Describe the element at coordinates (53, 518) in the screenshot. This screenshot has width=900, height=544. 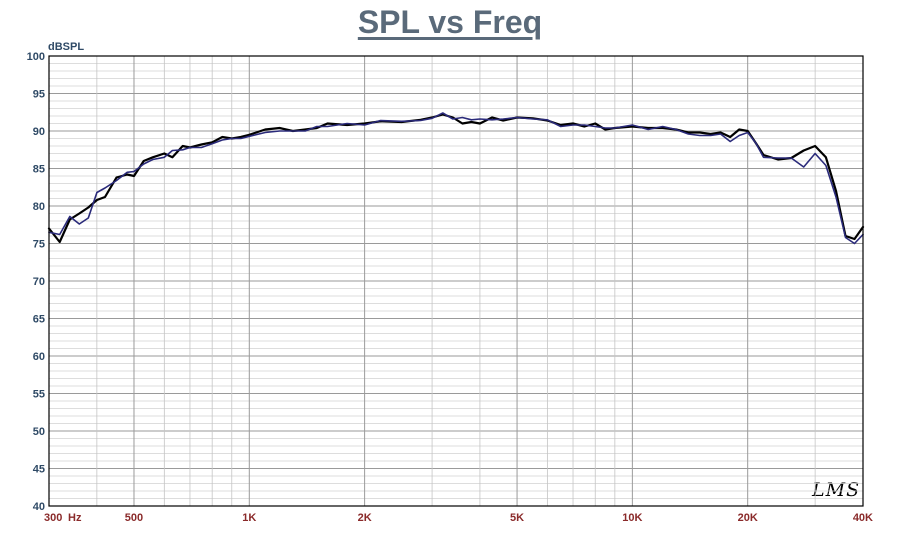
I see `x-tick-label: 300` at that location.